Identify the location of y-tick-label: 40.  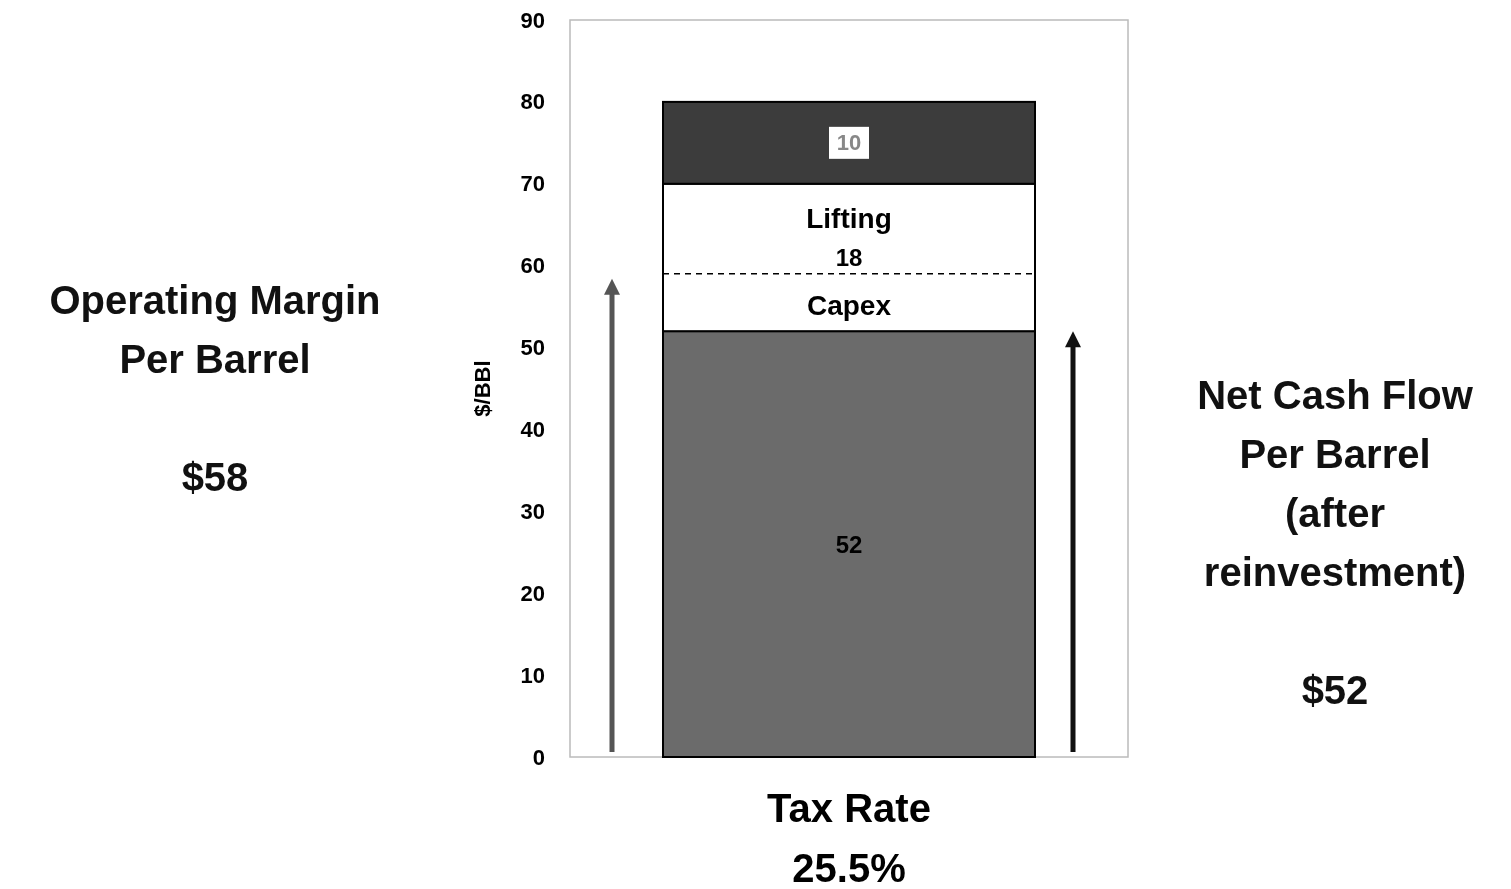
(532, 429).